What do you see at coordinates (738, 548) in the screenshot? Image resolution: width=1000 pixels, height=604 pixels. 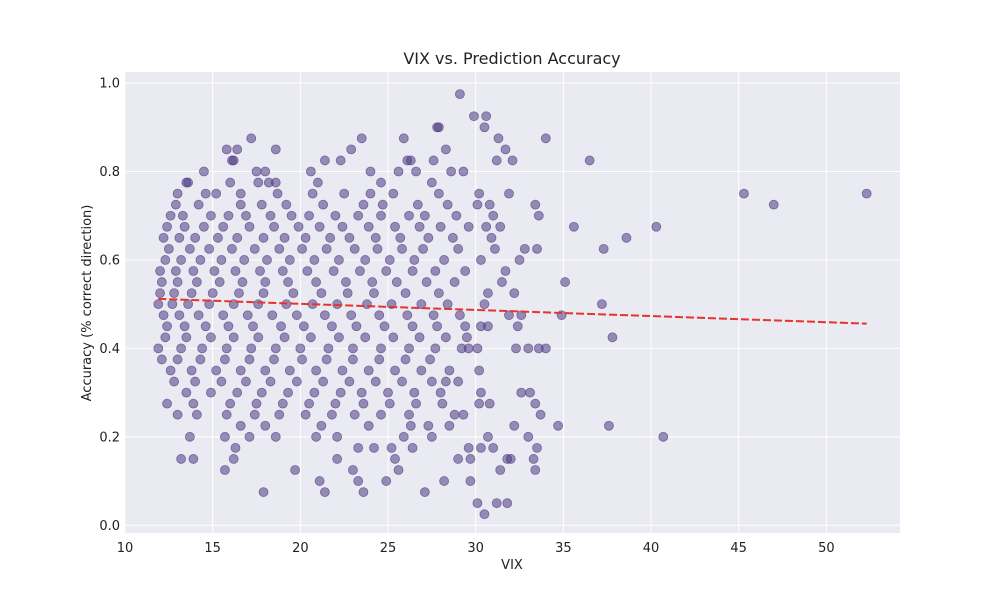 I see `x-tick-label: 45` at bounding box center [738, 548].